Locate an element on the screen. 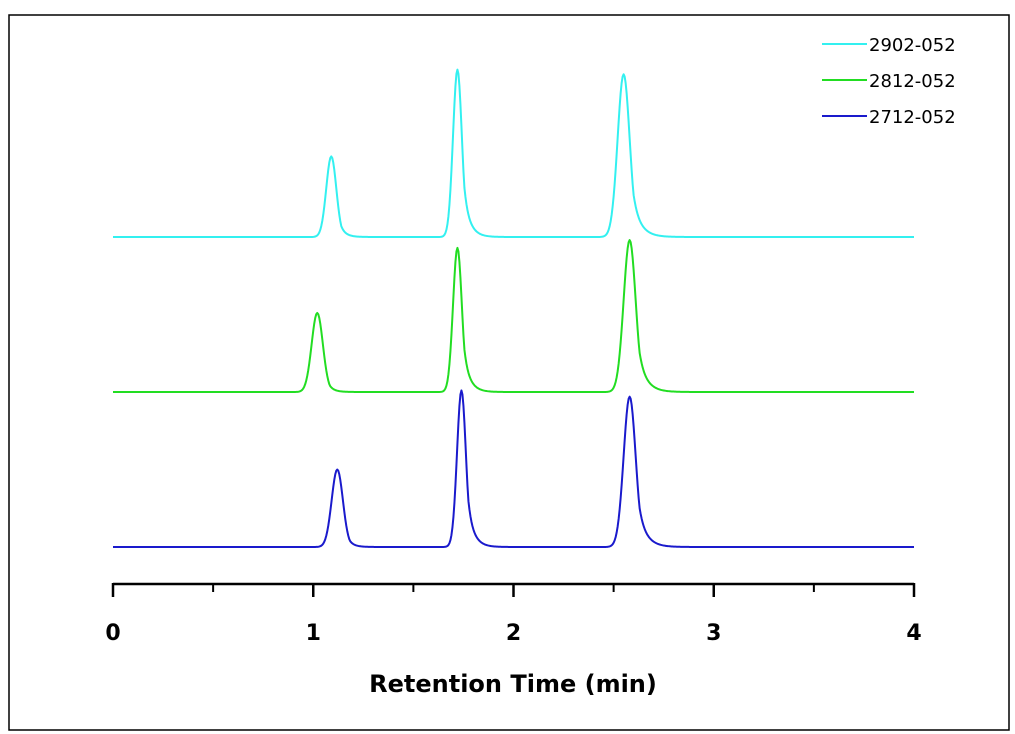  x-tick-label: 1 is located at coordinates (313, 633).